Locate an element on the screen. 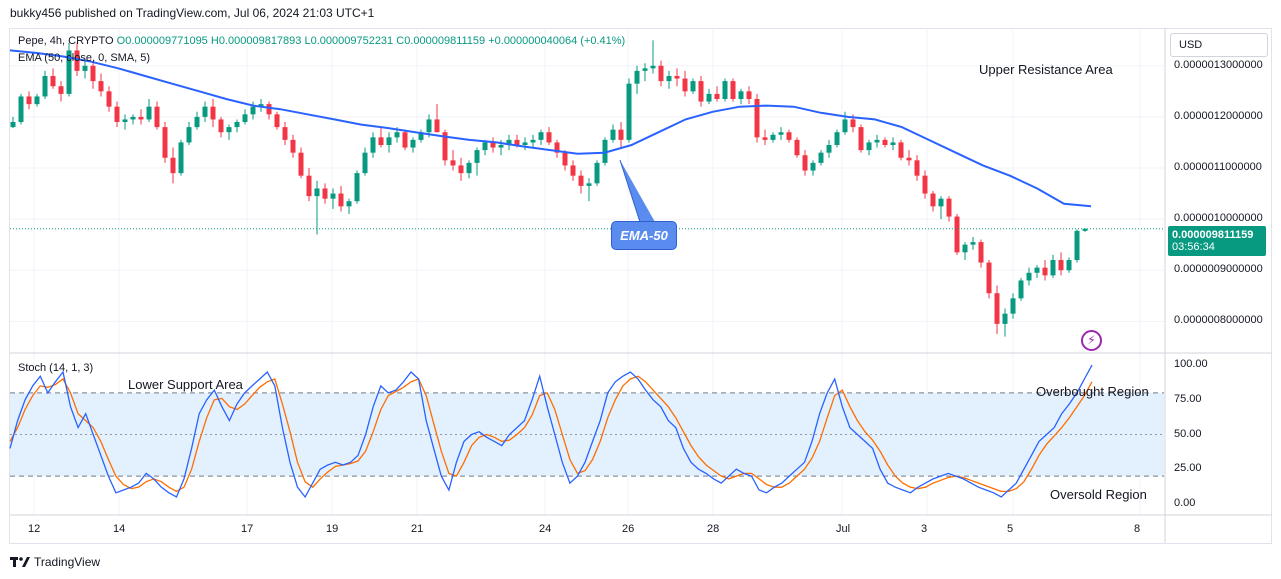  stoch-tick-label: 100.00 is located at coordinates (1191, 364).